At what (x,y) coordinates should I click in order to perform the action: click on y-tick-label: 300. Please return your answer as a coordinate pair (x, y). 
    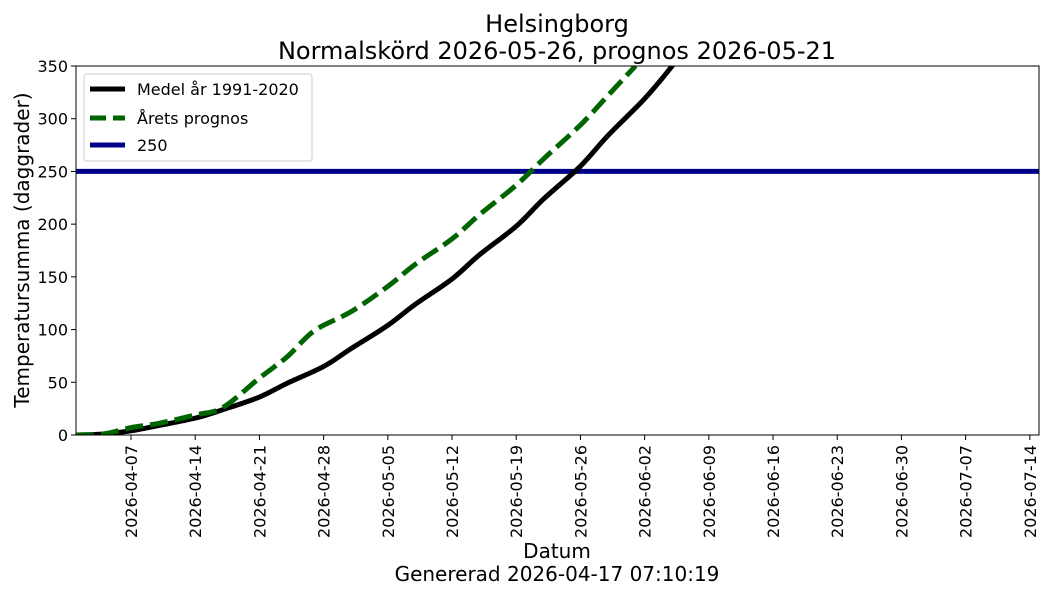
    Looking at the image, I should click on (52, 119).